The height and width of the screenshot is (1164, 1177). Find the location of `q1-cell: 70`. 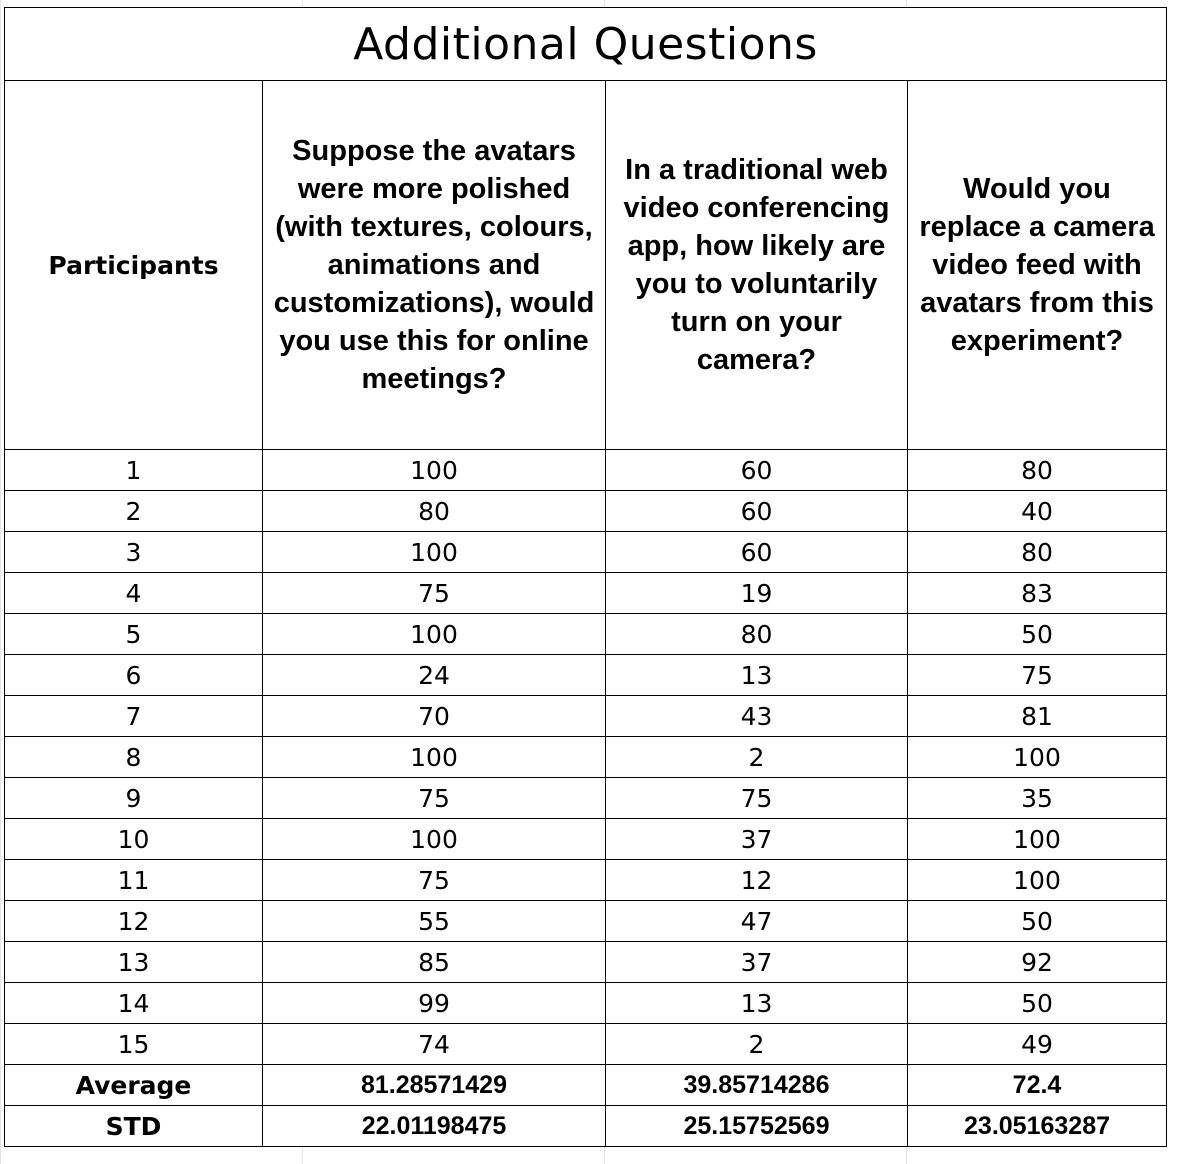

q1-cell: 70 is located at coordinates (434, 716).